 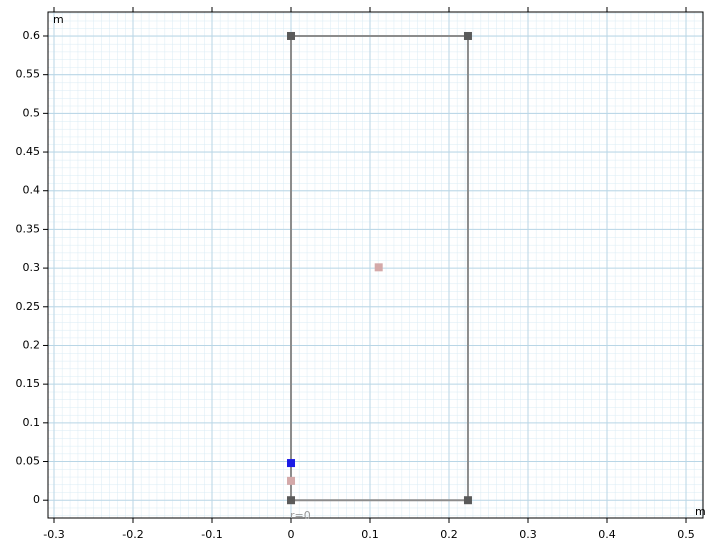 I want to click on x-unit: m, so click(x=700, y=511).